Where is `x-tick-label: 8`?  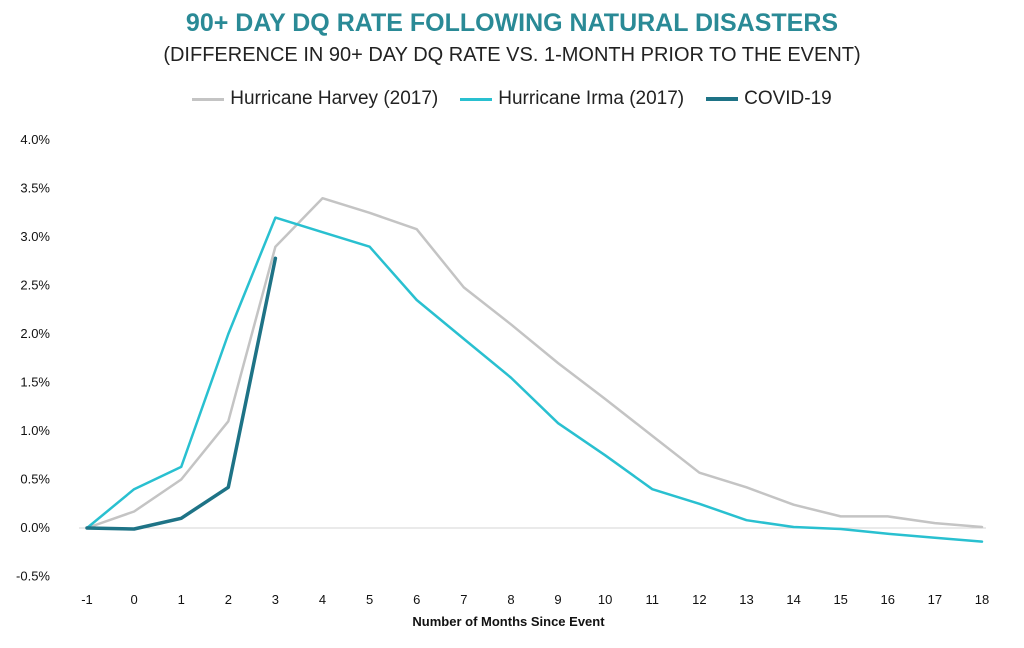
x-tick-label: 8 is located at coordinates (510, 599).